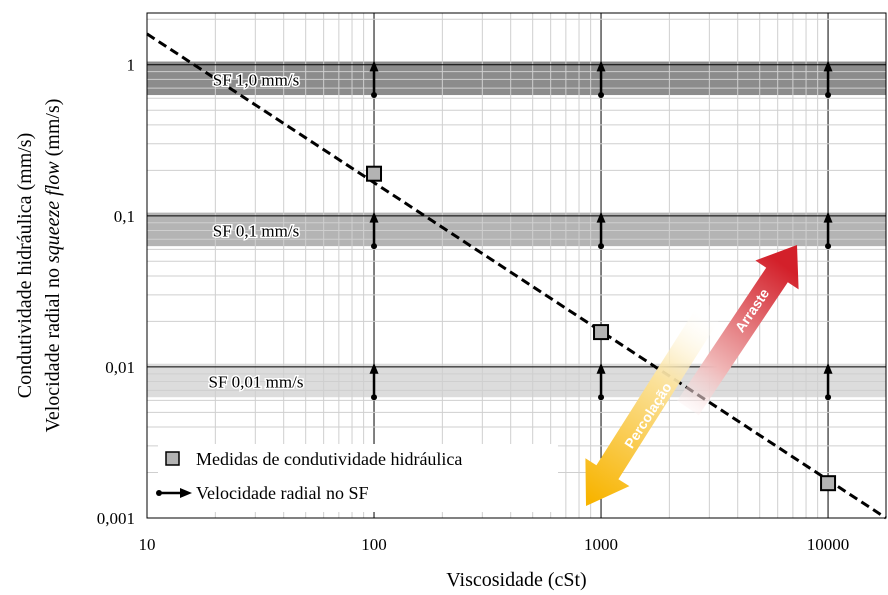 The image size is (888, 595). What do you see at coordinates (131, 65) in the screenshot?
I see `y-tick-label: 1` at bounding box center [131, 65].